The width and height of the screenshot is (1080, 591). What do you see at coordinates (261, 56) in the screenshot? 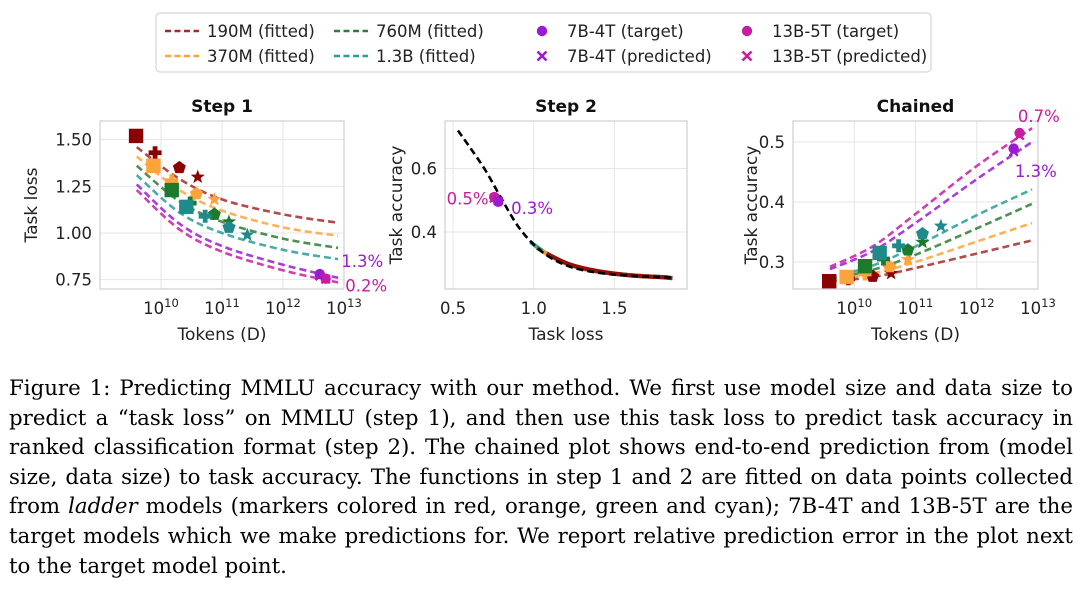
I see `legend-label: 370M (fitted)` at bounding box center [261, 56].